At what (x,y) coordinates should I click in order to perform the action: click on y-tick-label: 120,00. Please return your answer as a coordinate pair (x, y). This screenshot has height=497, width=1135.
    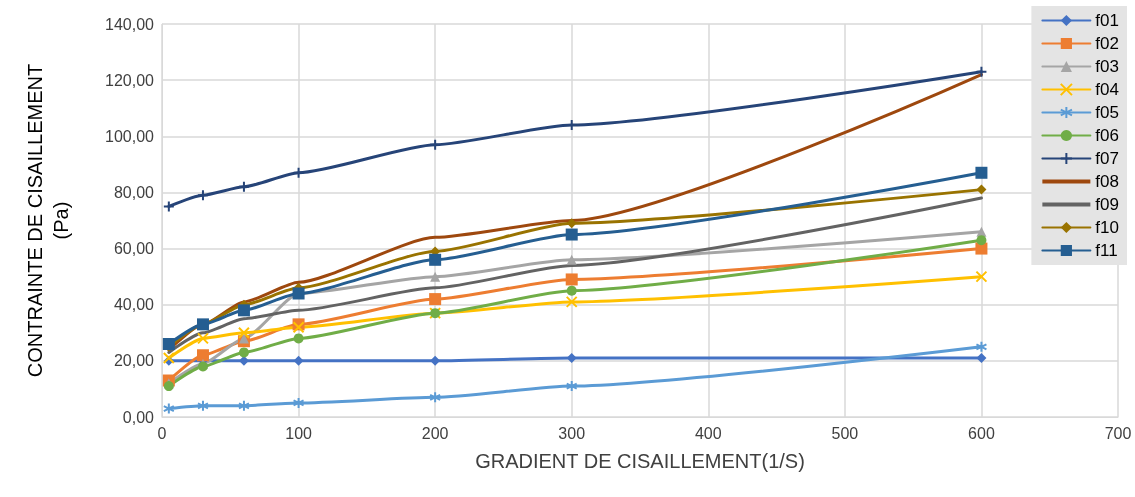
    Looking at the image, I should click on (130, 80).